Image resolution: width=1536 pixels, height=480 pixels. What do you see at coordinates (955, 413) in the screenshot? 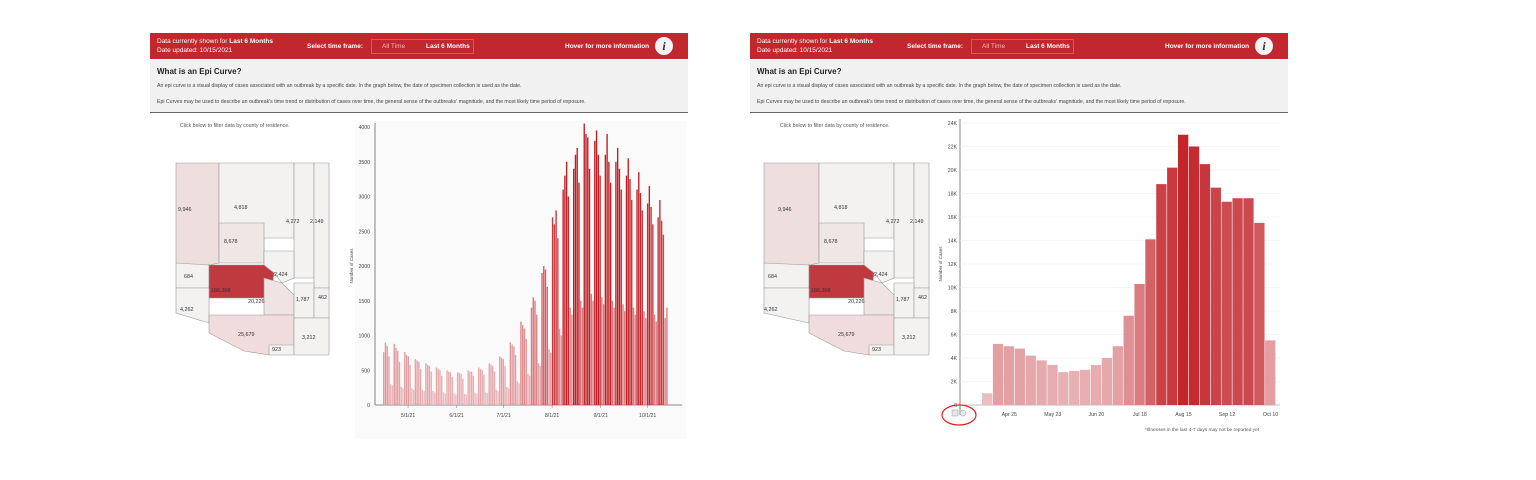
I see `zoom-out-icon` at bounding box center [955, 413].